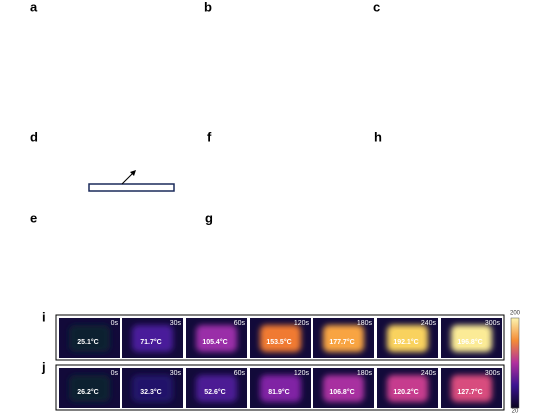  I want to click on temperature-label: 71.7°C, so click(150, 342).